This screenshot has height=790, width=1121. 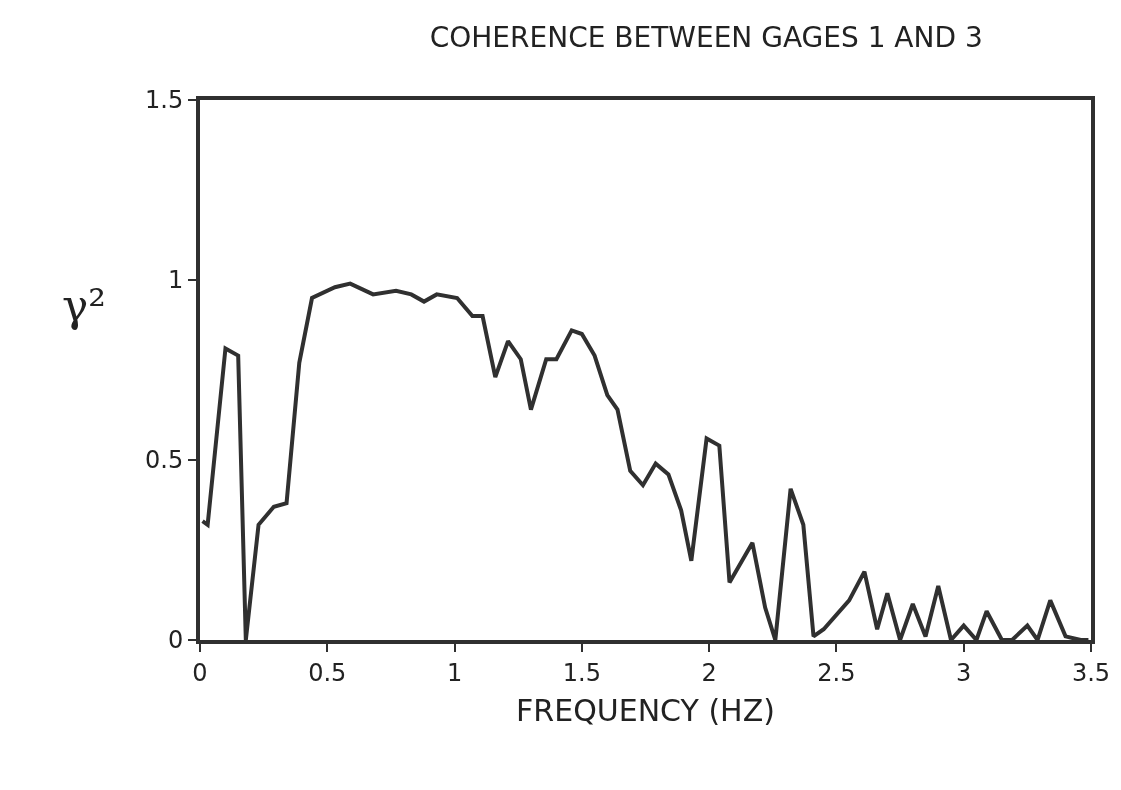 I want to click on x-tick-label: 0.5, so click(x=327, y=672).